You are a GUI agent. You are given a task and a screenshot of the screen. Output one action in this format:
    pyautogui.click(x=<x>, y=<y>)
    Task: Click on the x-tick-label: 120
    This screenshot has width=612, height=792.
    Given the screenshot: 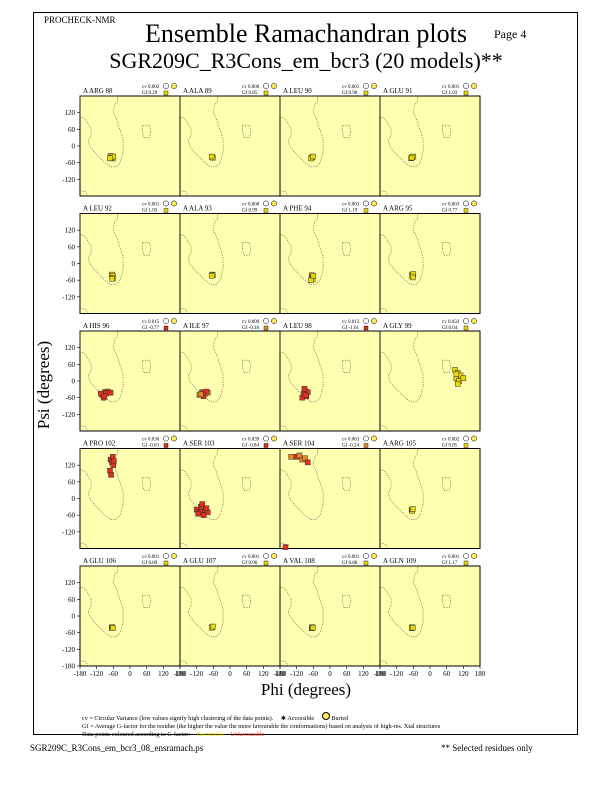 What is the action you would take?
    pyautogui.click(x=363, y=674)
    